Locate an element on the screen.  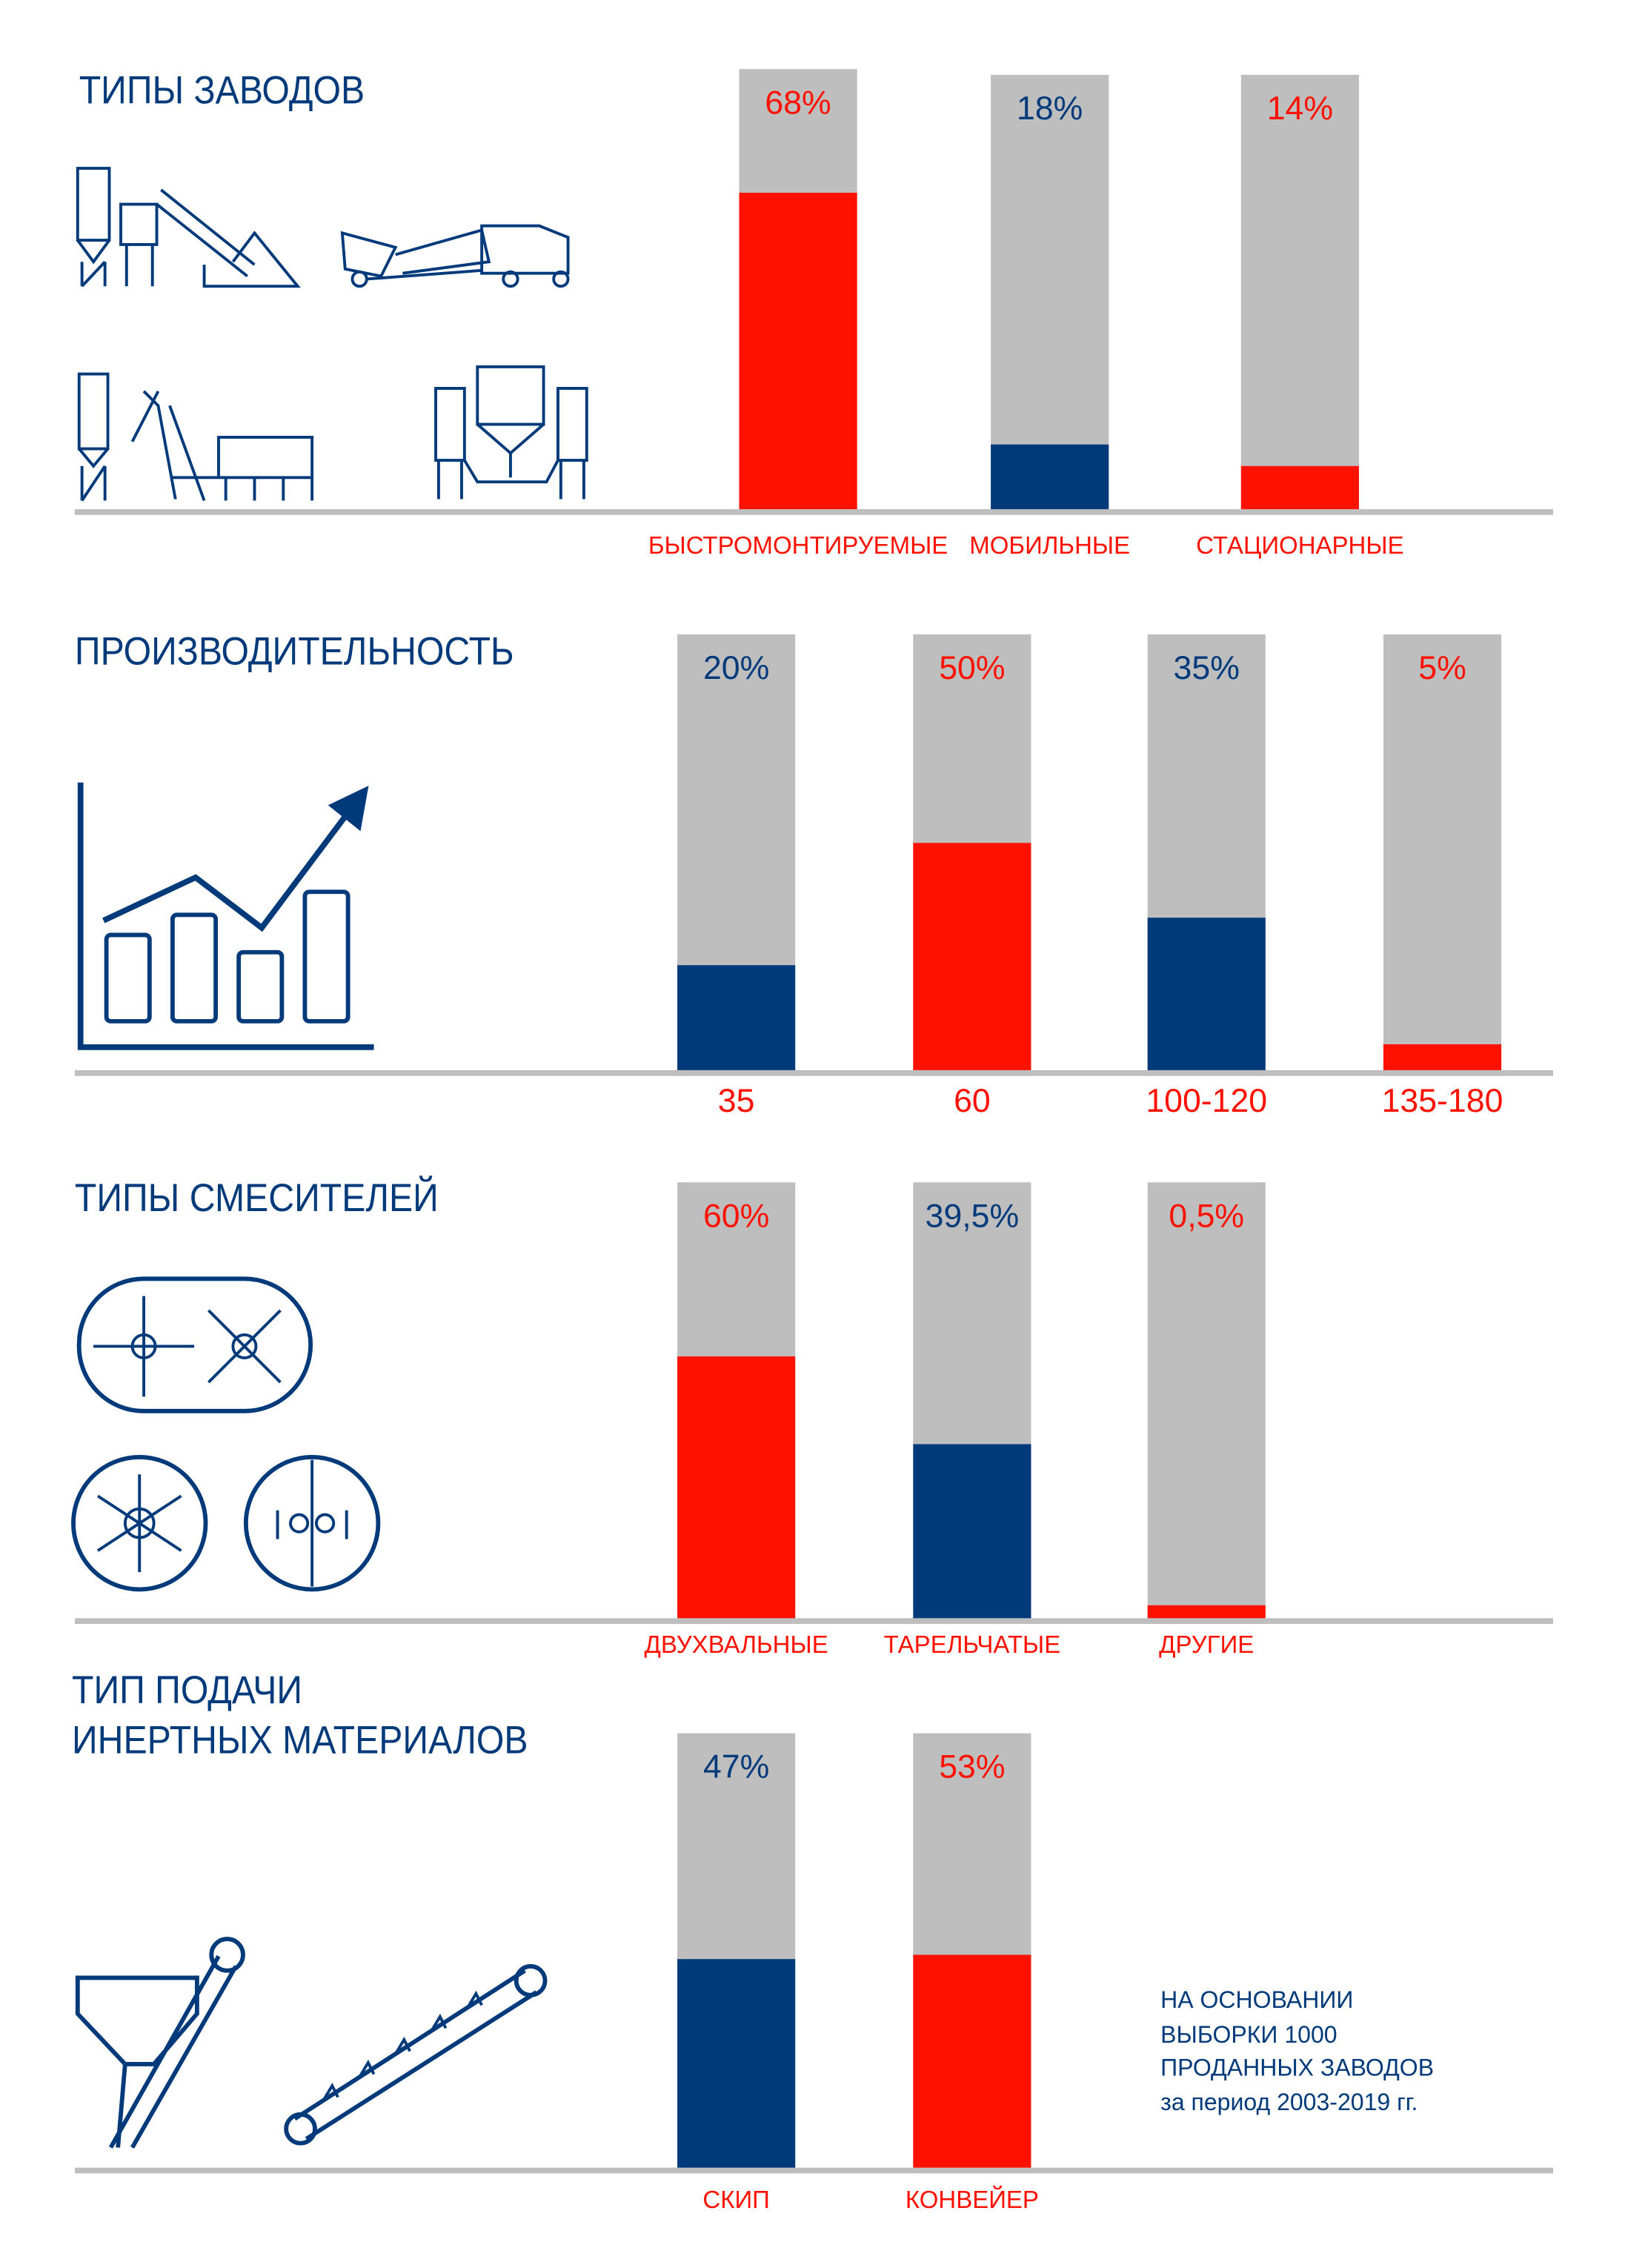
category-label: КОНВЕЙЕР is located at coordinates (972, 2200).